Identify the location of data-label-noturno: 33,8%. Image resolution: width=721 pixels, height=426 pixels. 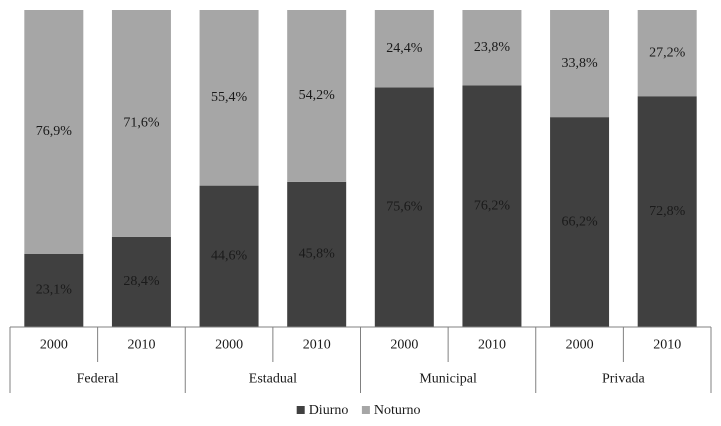
(579, 63).